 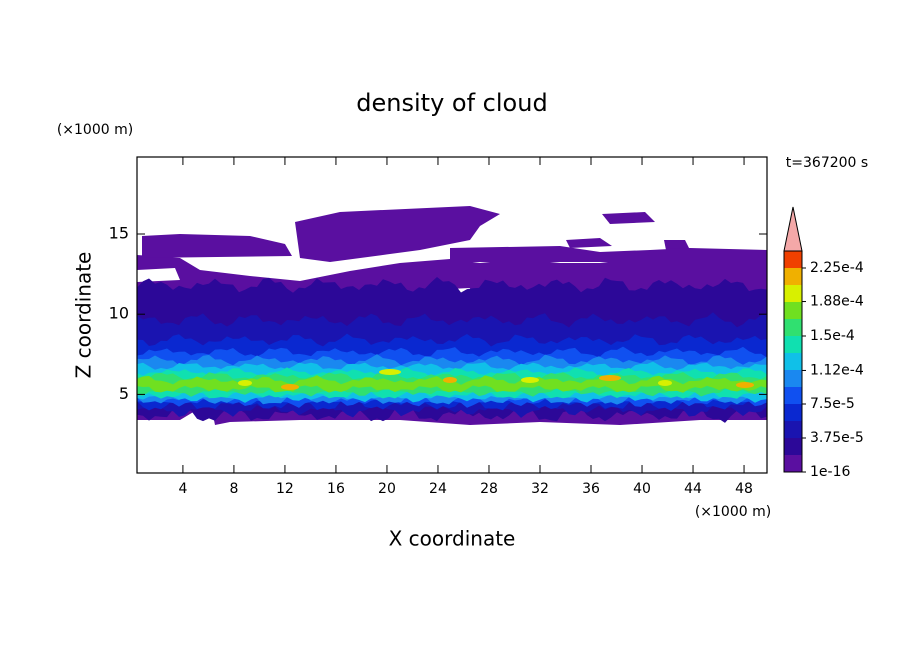 What do you see at coordinates (119, 232) in the screenshot?
I see `y-tick-label: 15` at bounding box center [119, 232].